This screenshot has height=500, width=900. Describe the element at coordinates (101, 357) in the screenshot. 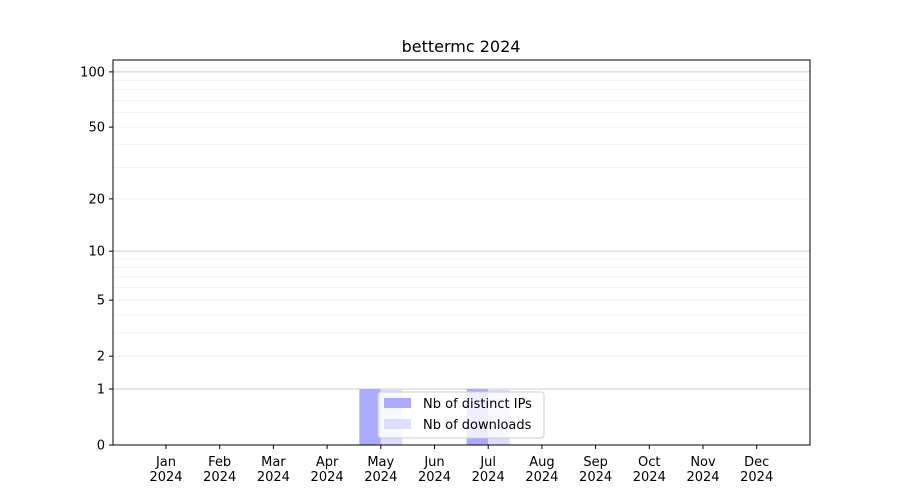

I see `y-tick-label: 2` at that location.